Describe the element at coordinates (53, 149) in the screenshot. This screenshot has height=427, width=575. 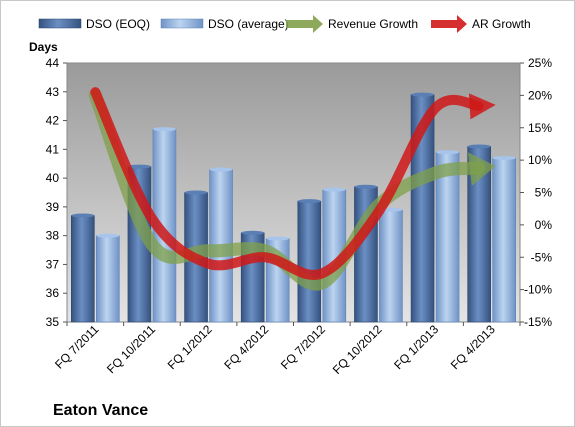
I see `left-tick-label: 41` at that location.